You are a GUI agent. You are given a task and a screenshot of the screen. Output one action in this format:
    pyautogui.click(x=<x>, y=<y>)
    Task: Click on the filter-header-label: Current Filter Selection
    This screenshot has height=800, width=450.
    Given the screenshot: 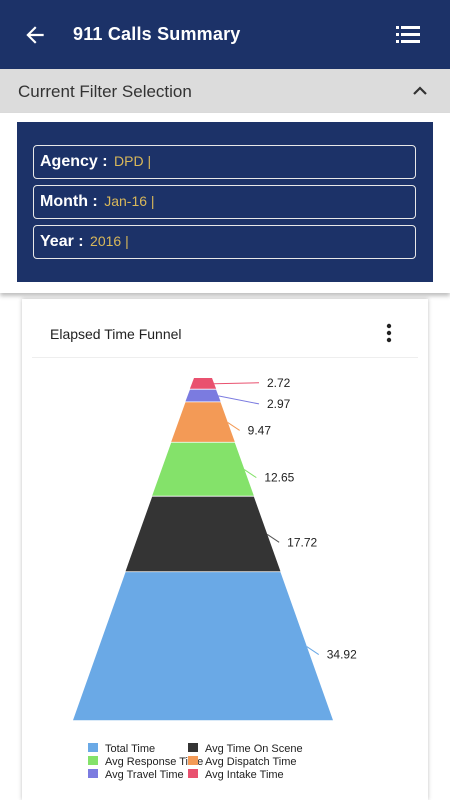 What is the action you would take?
    pyautogui.click(x=105, y=91)
    